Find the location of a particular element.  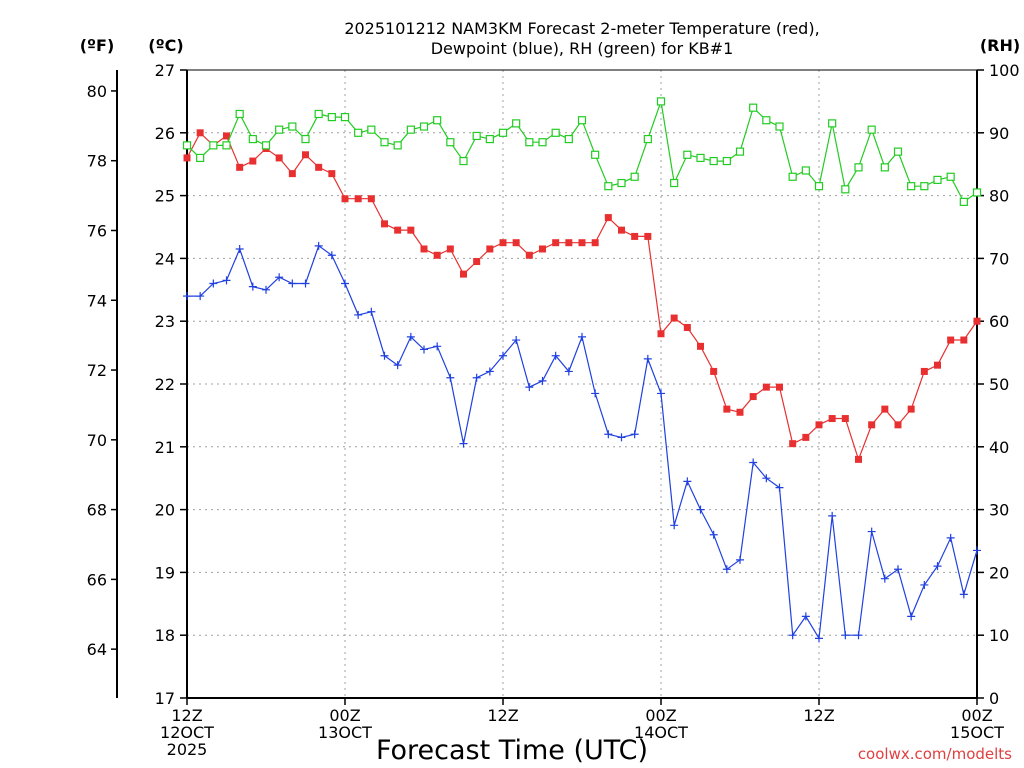

x-tick-label: 14OCT is located at coordinates (661, 732).